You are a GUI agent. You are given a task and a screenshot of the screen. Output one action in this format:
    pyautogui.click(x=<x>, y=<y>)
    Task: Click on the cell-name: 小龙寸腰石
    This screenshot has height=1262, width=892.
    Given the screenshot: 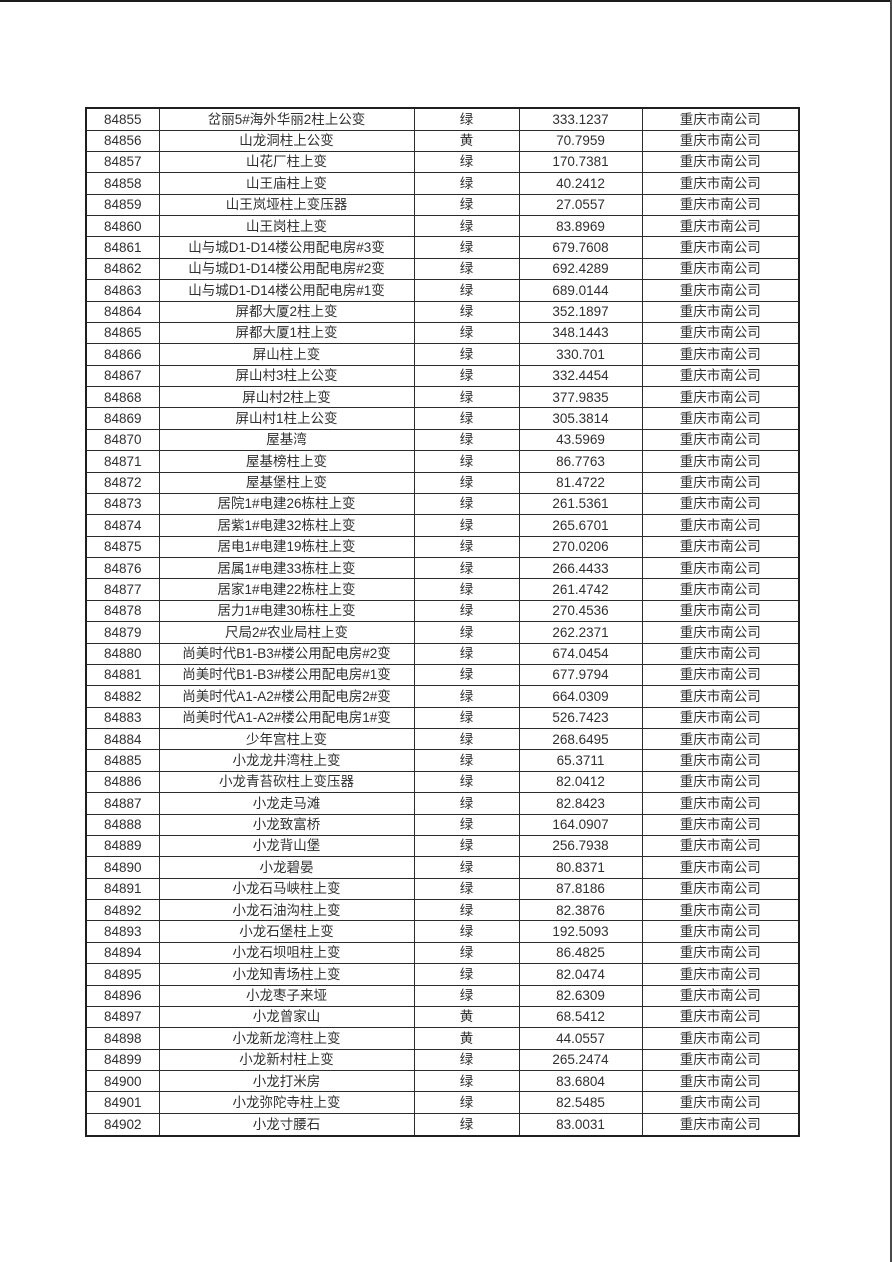 What is the action you would take?
    pyautogui.click(x=286, y=1124)
    